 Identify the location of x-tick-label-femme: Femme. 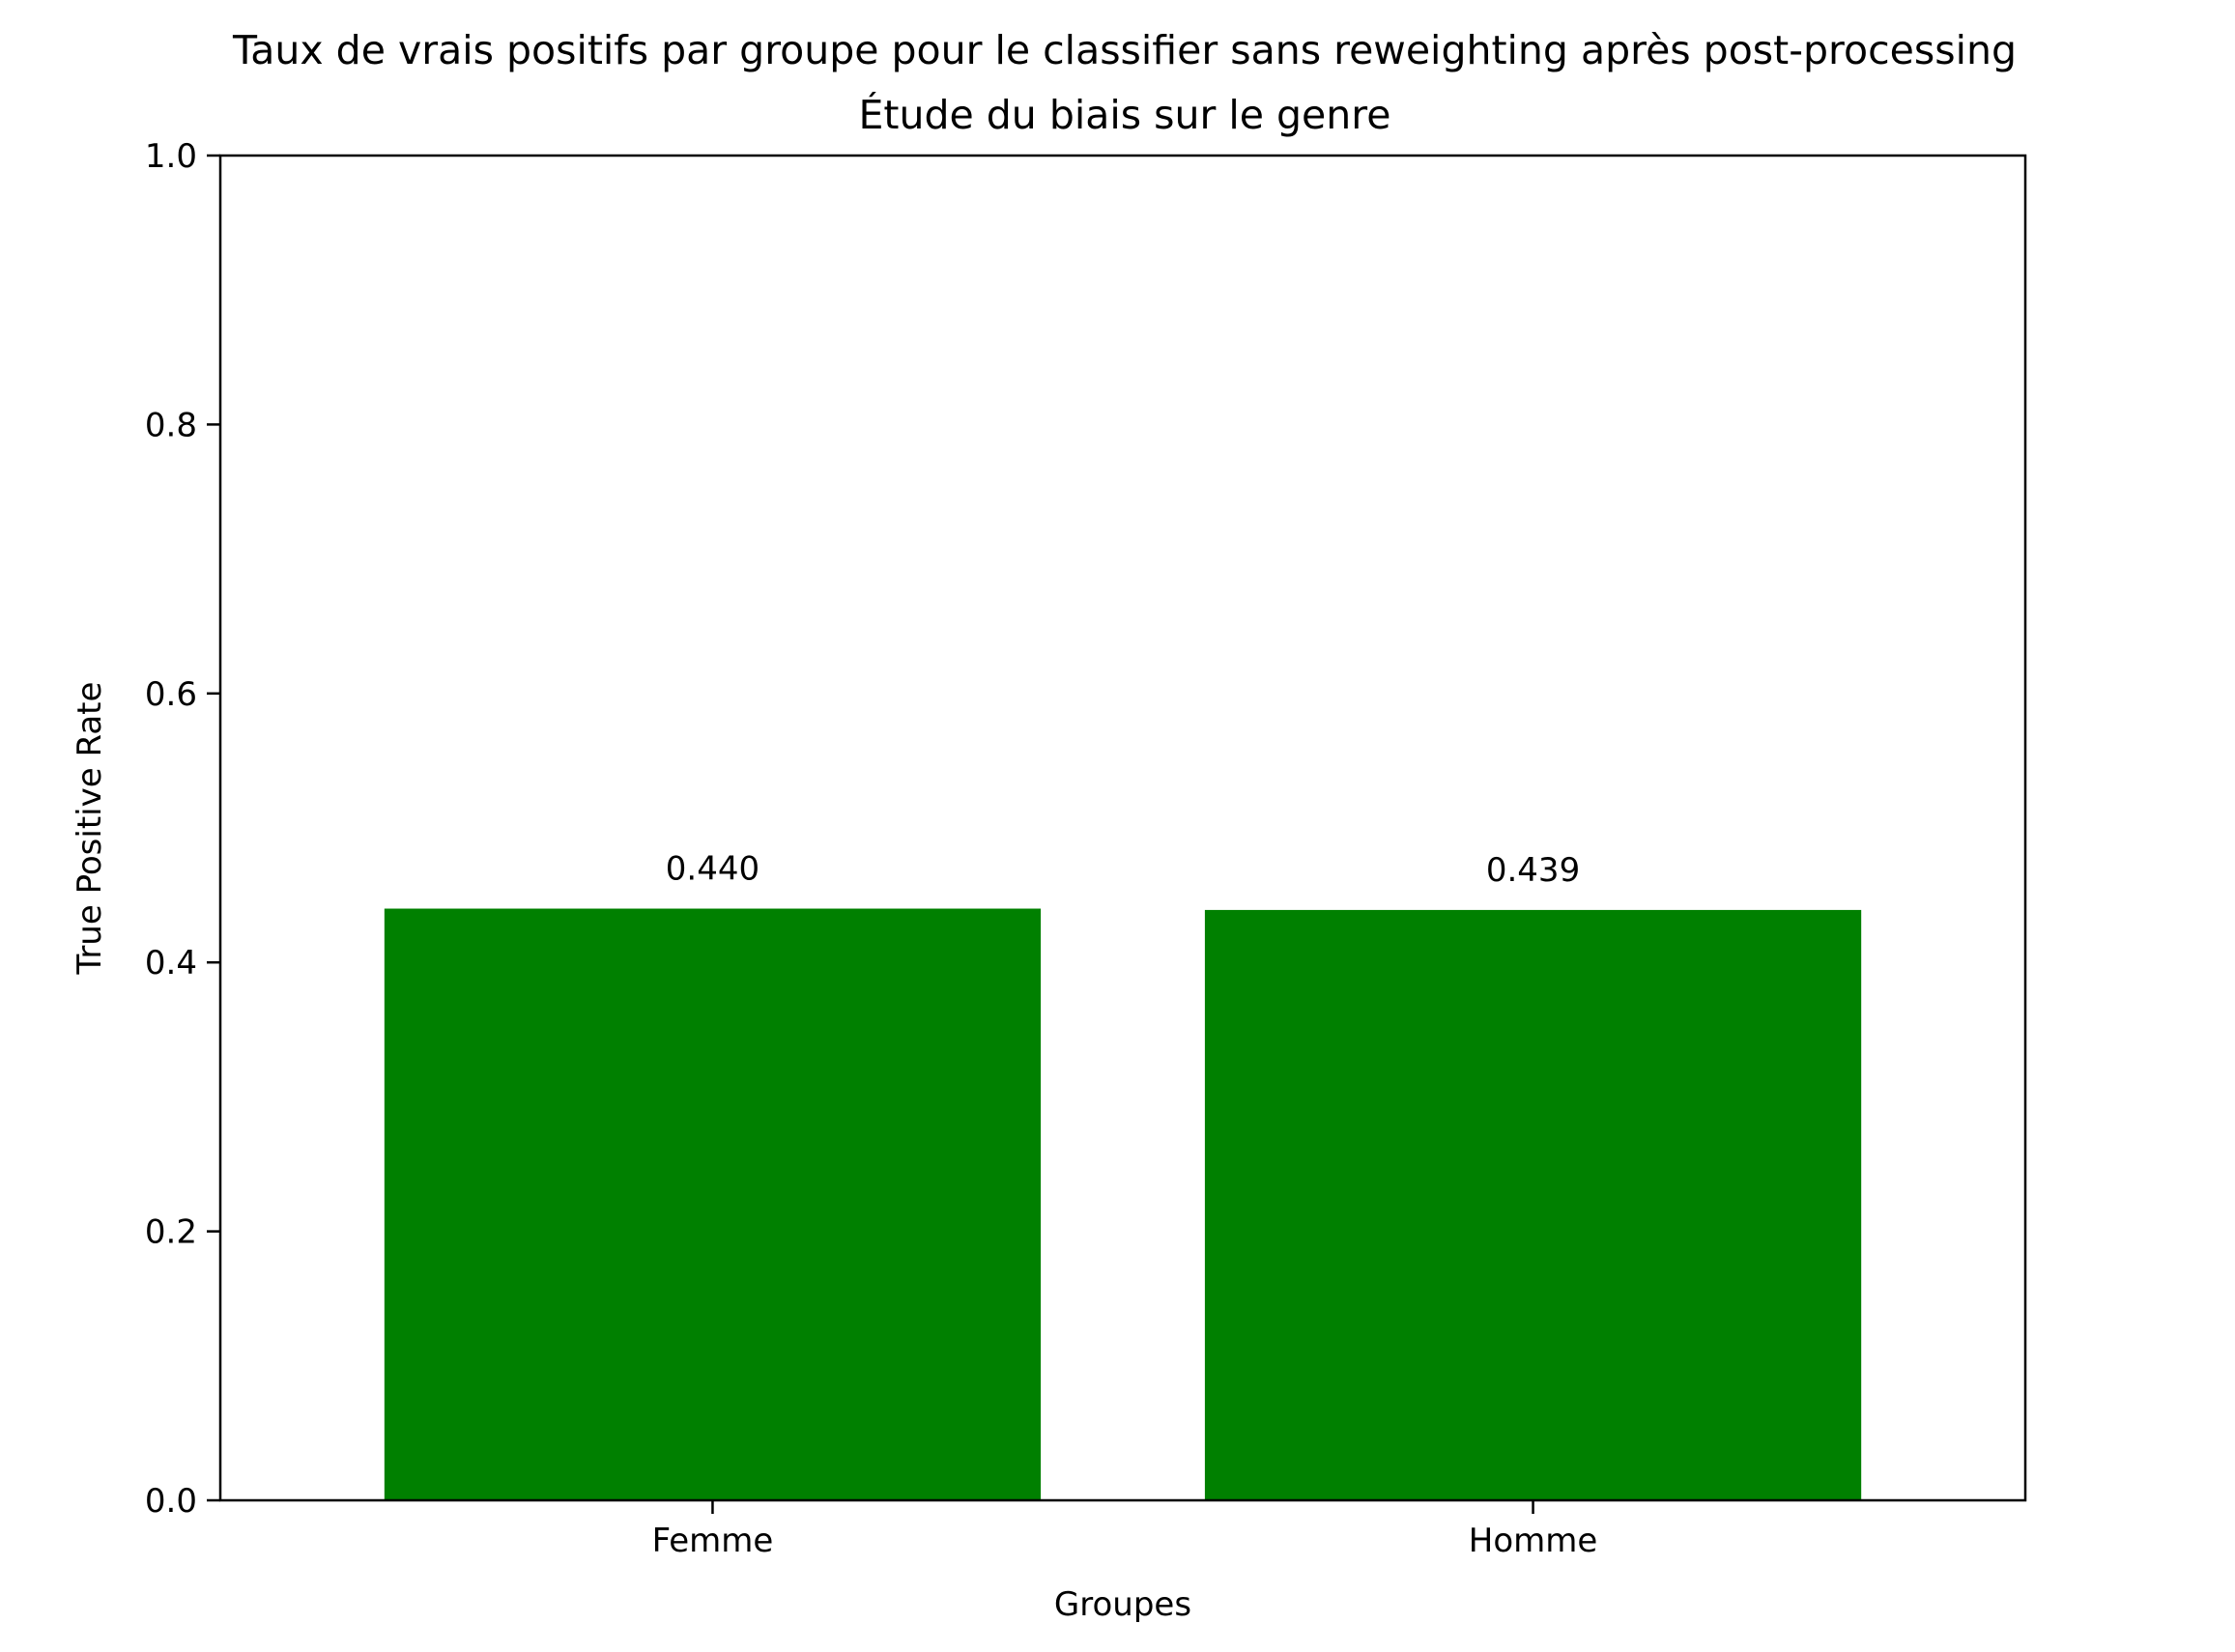
(713, 1541).